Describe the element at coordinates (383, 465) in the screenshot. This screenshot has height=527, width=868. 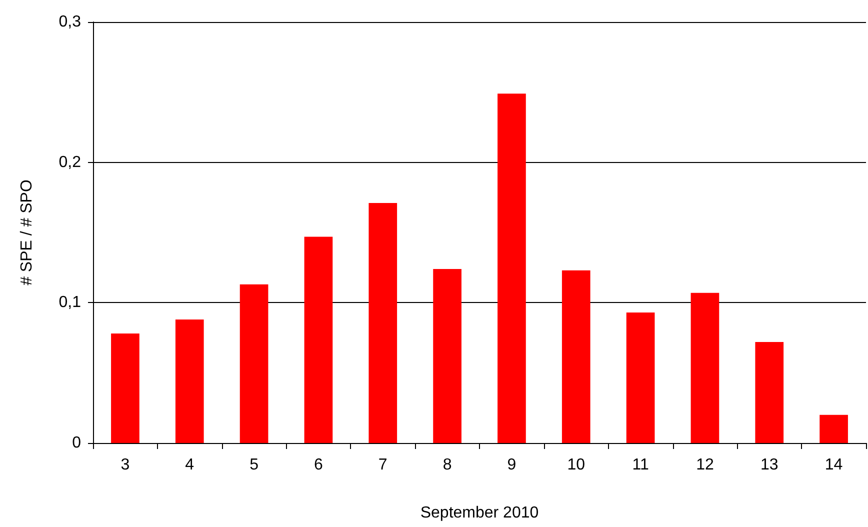
I see `x-tick-label: 7` at that location.